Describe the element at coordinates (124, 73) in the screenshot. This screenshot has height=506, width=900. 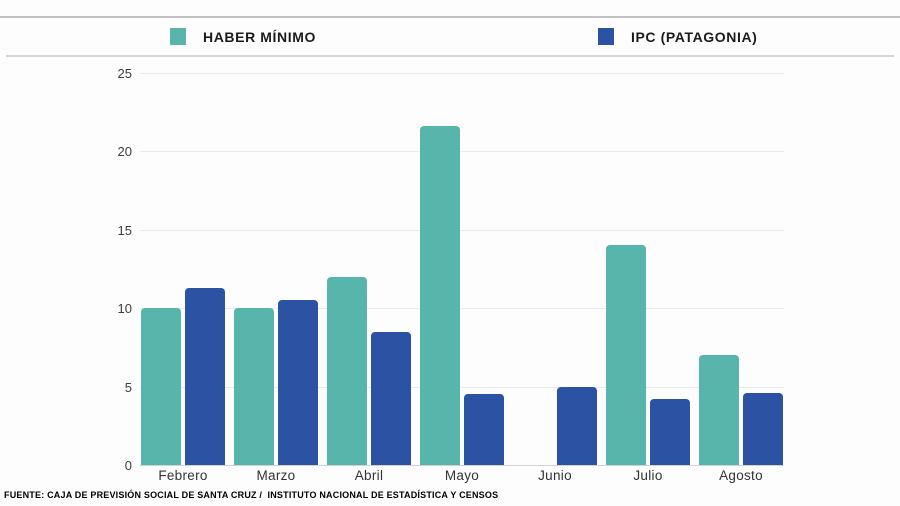
I see `y-tick-label-25: 25` at that location.